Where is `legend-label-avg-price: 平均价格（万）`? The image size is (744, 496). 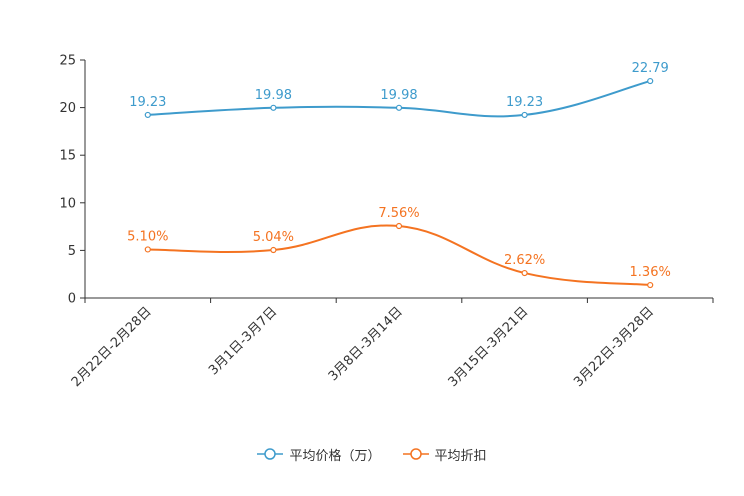 legend-label-avg-price: 平均价格（万） is located at coordinates (335, 456).